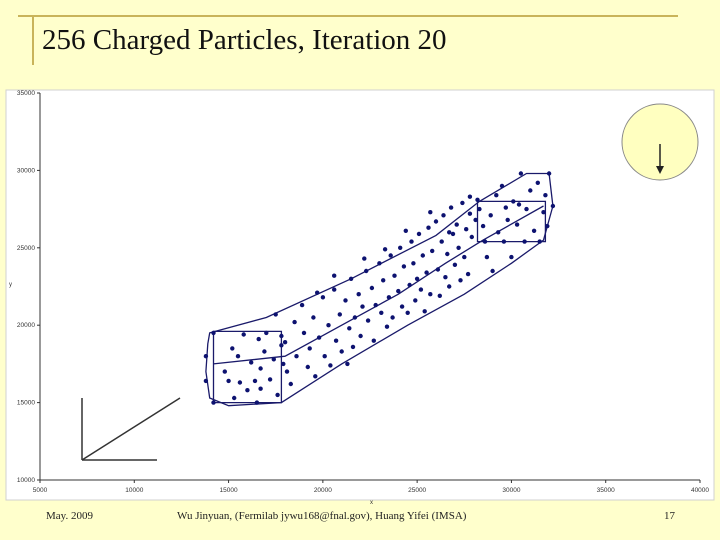 Image resolution: width=720 pixels, height=540 pixels. What do you see at coordinates (26, 170) in the screenshot?
I see `y-tick-label: 30000` at bounding box center [26, 170].